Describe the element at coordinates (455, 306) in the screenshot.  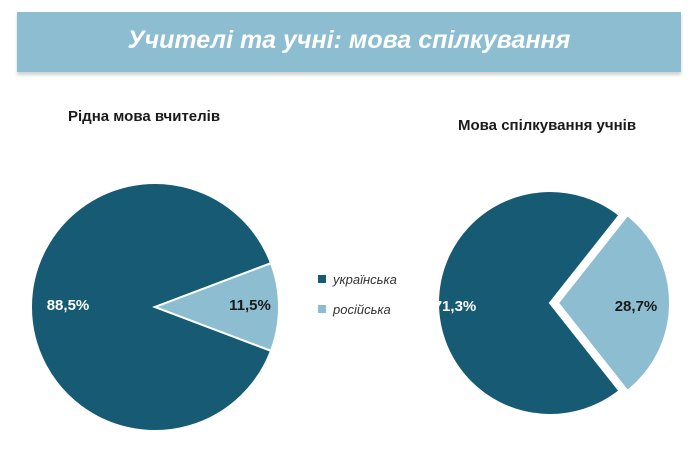
I see `pie1-label-ukrainian: 71,3%` at that location.